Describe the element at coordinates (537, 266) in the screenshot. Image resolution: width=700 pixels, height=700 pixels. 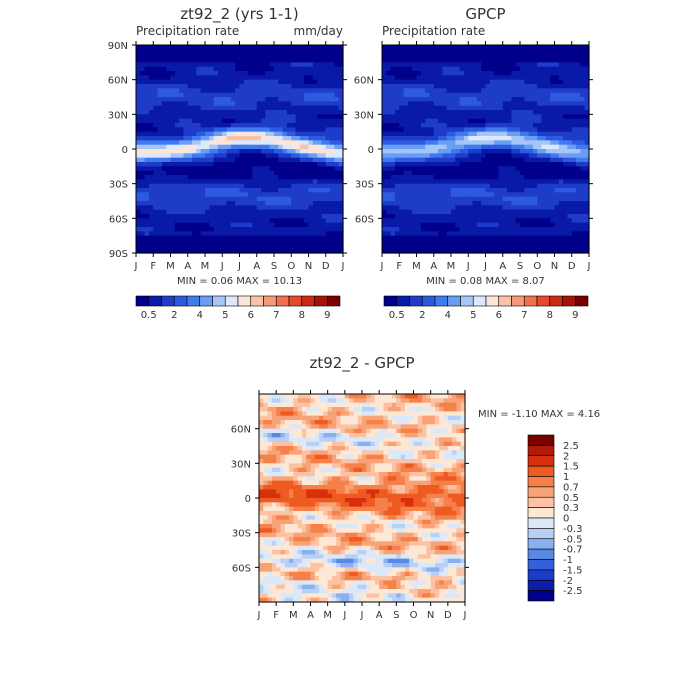
I see `x-tick-label: O` at that location.